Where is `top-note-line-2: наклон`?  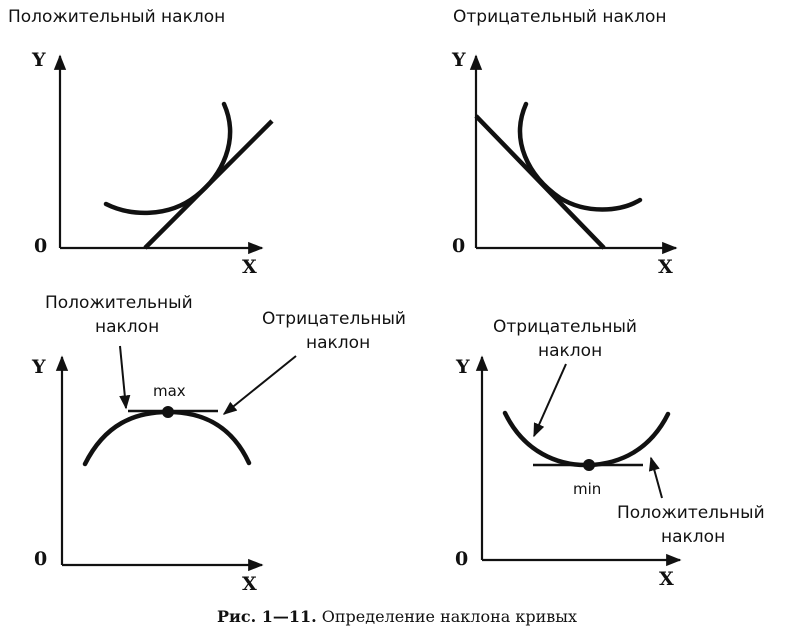
top-note-line-2: наклон is located at coordinates (570, 351).